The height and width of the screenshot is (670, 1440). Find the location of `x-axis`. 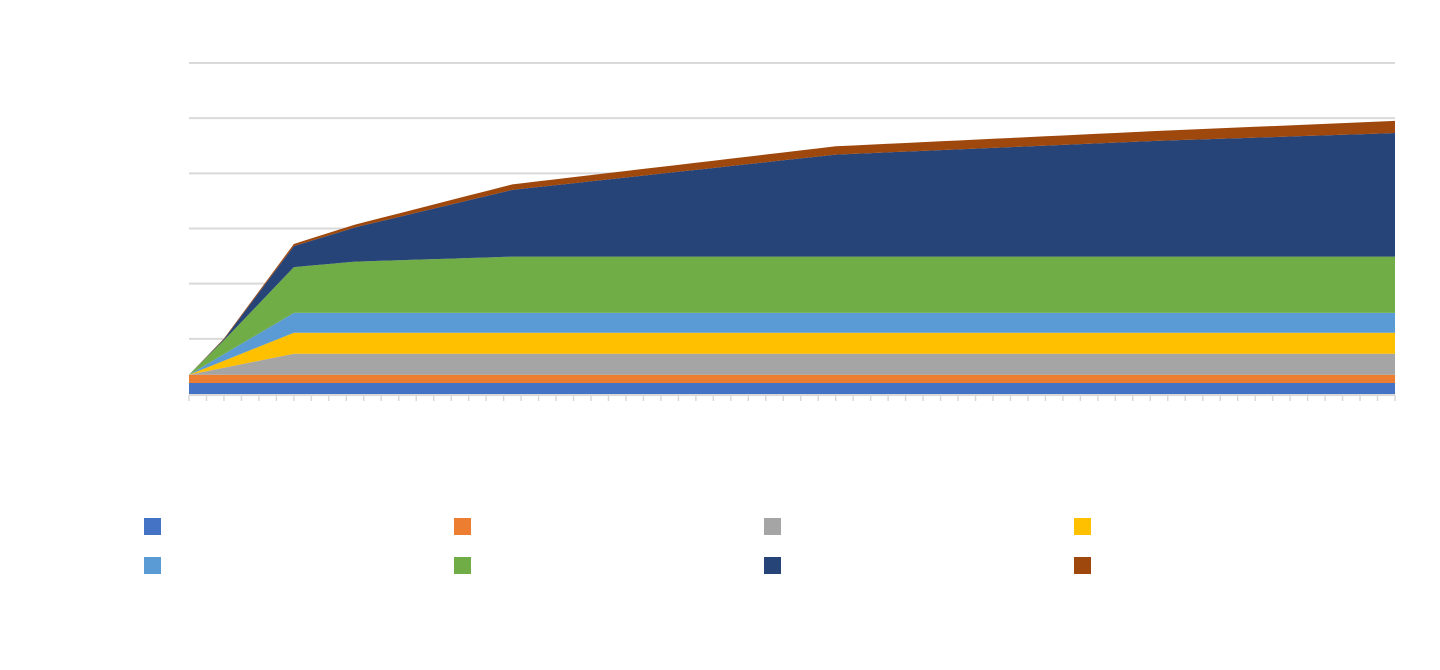

x-axis is located at coordinates (792, 397).